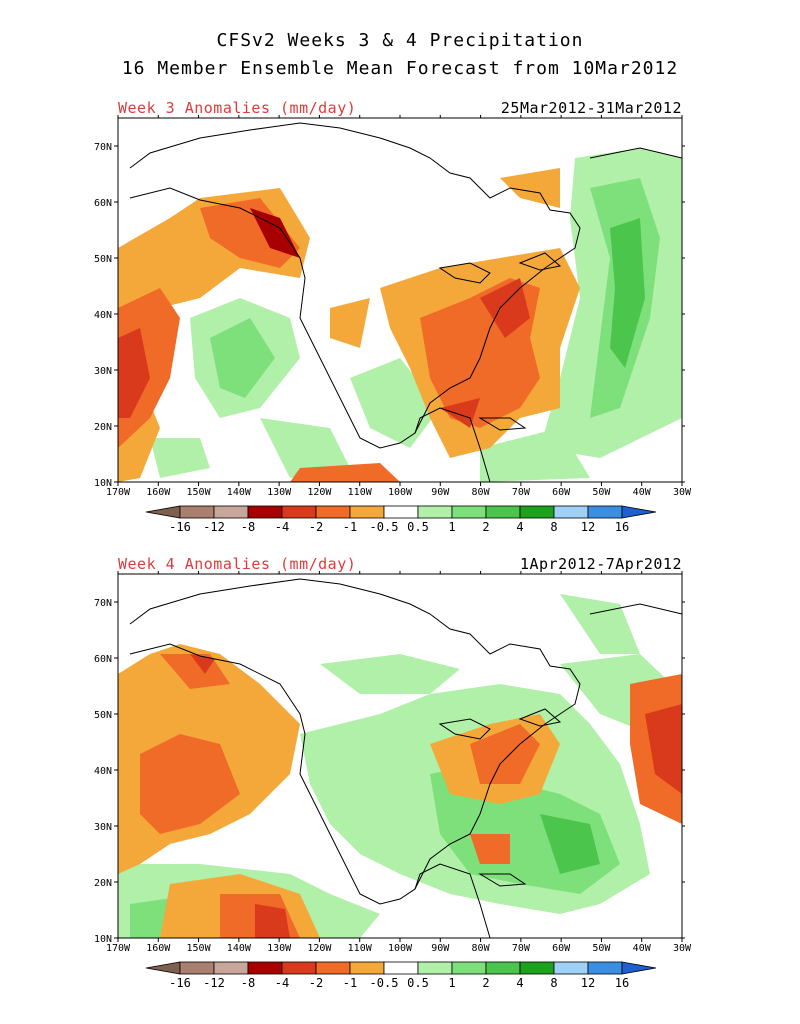 The width and height of the screenshot is (800, 1024). What do you see at coordinates (239, 492) in the screenshot?
I see `lon-label: 140W` at bounding box center [239, 492].